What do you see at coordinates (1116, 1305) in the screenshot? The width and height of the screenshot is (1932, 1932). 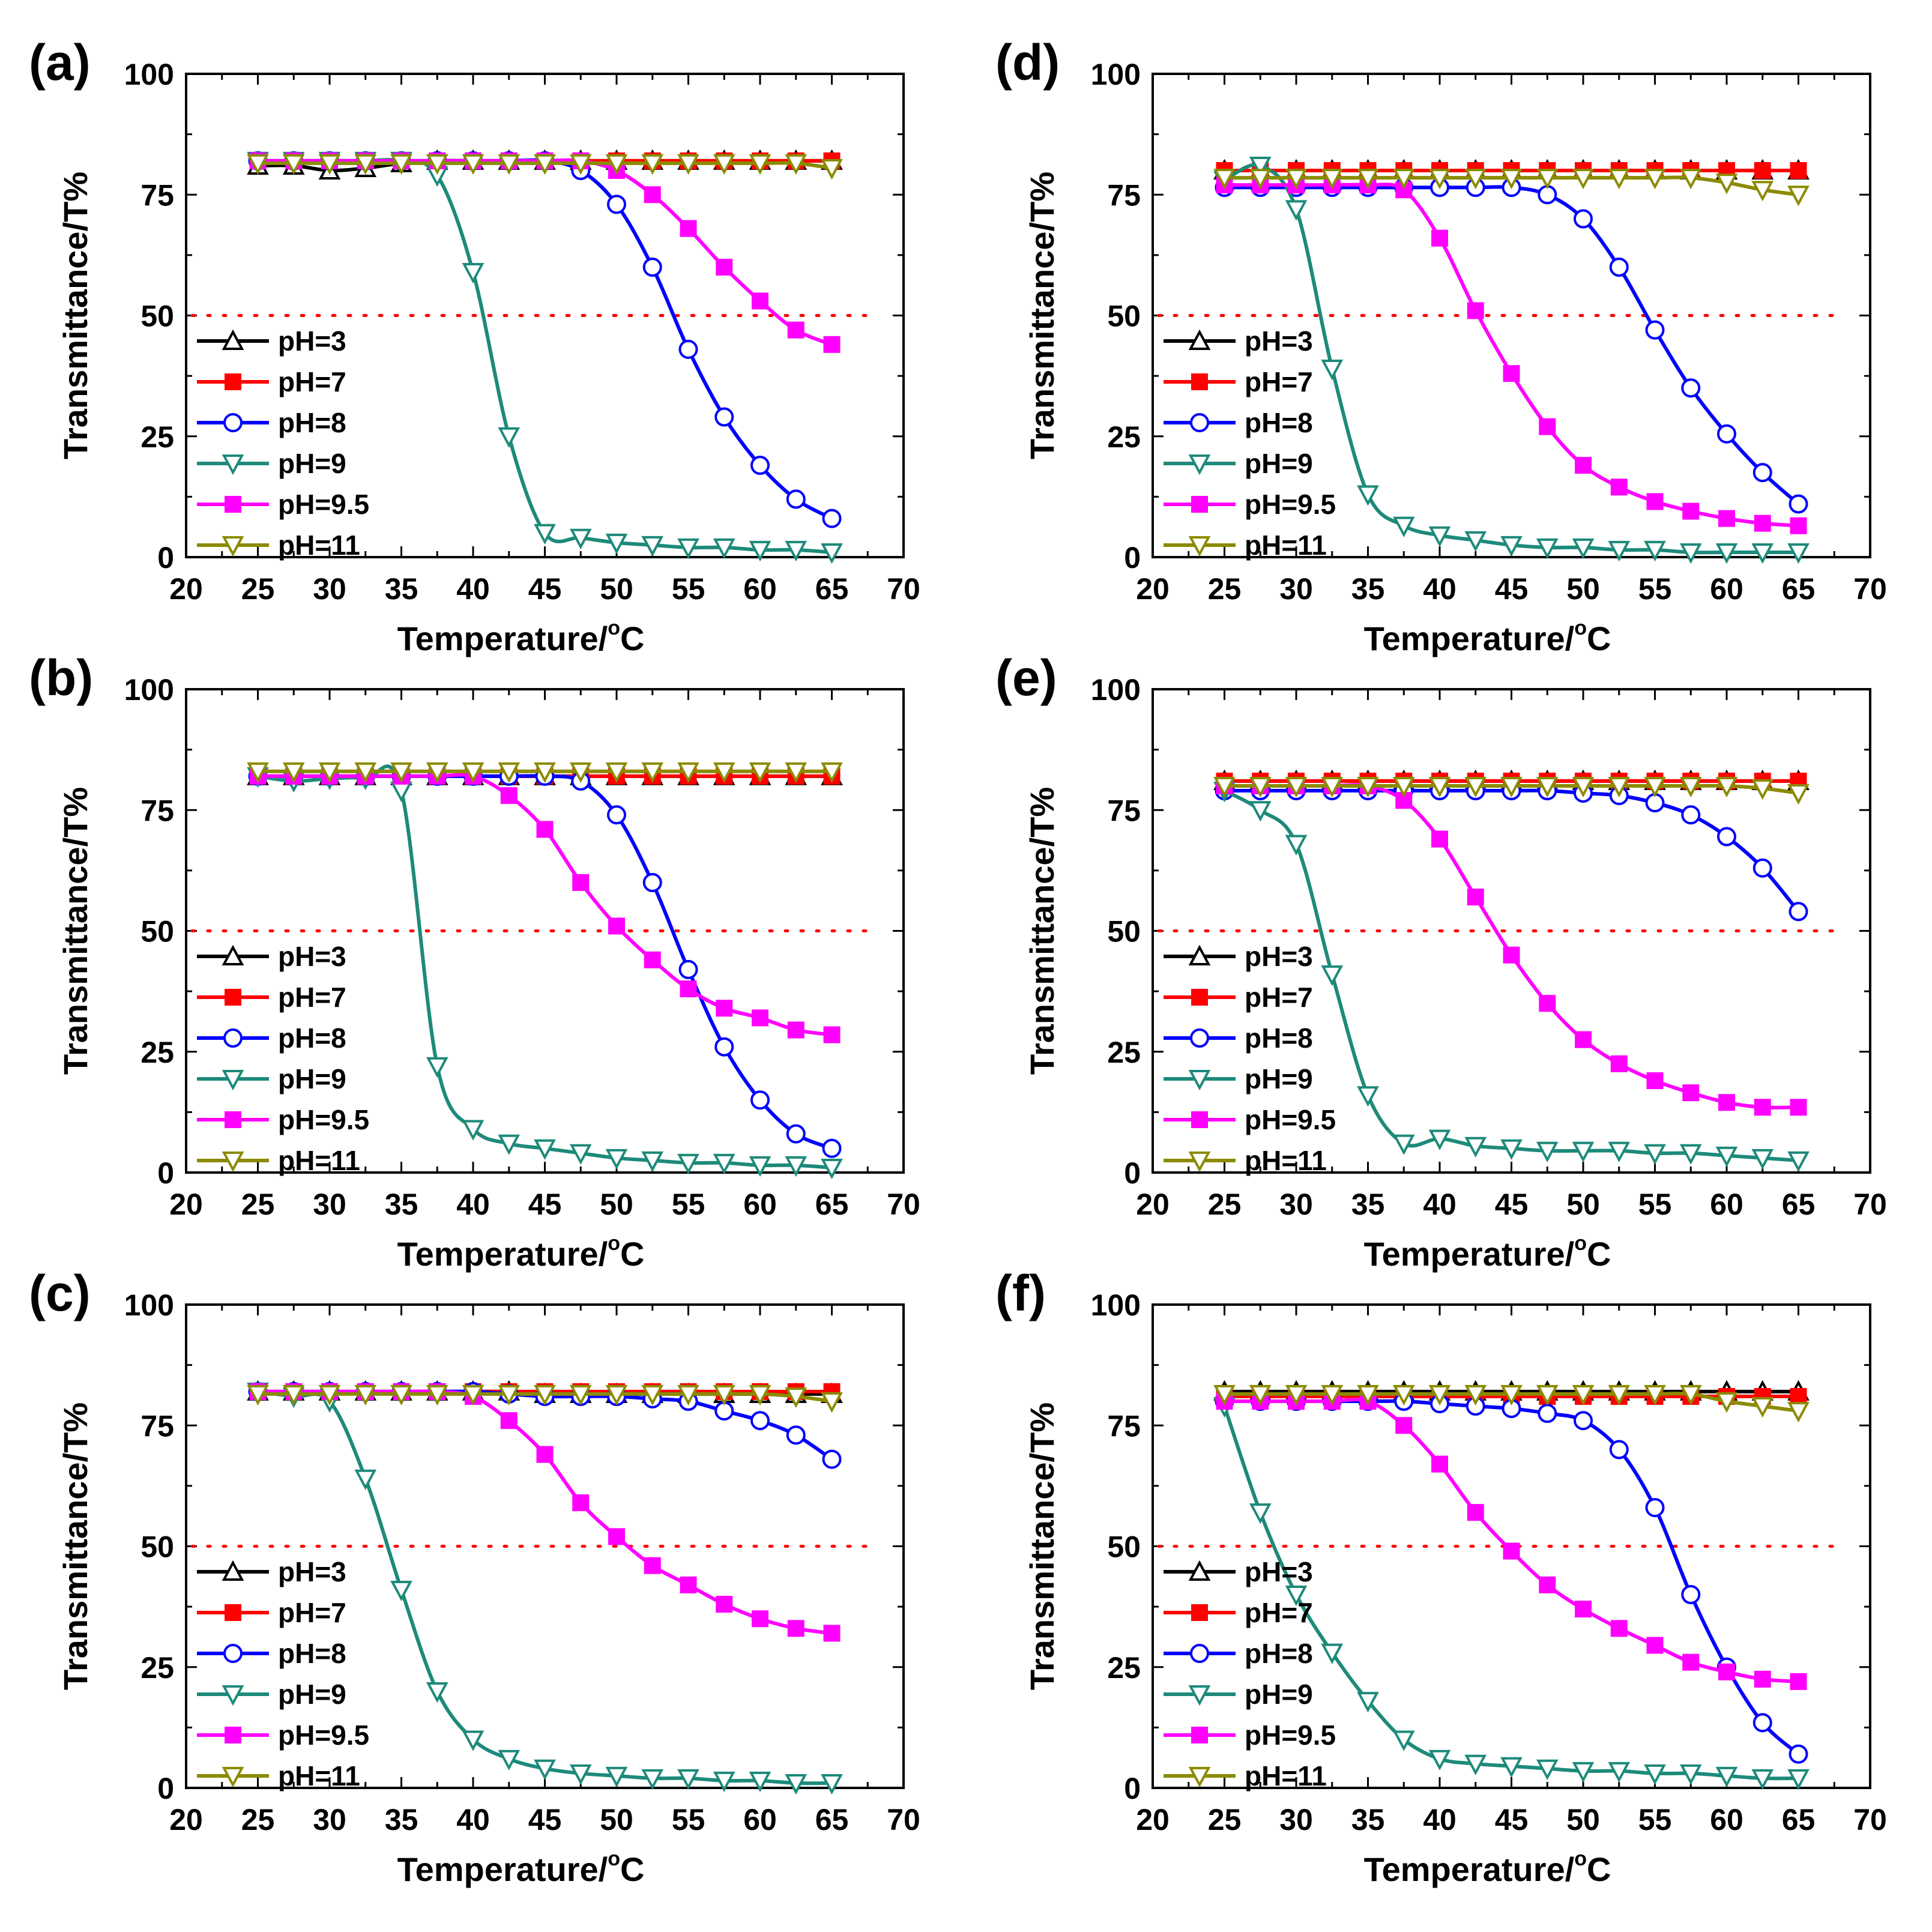 I see `y-tick-label: 100` at bounding box center [1116, 1305].